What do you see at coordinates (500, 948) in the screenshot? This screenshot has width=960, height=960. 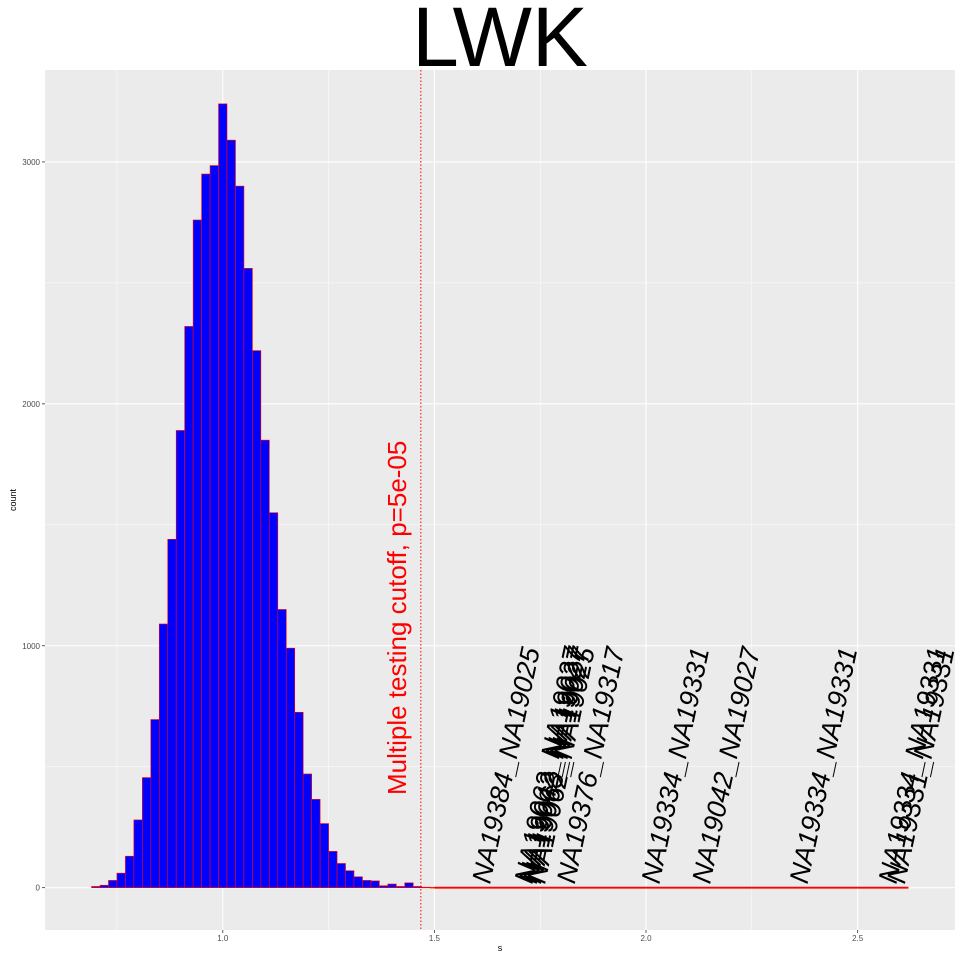 I see `x-axis-title: s` at bounding box center [500, 948].